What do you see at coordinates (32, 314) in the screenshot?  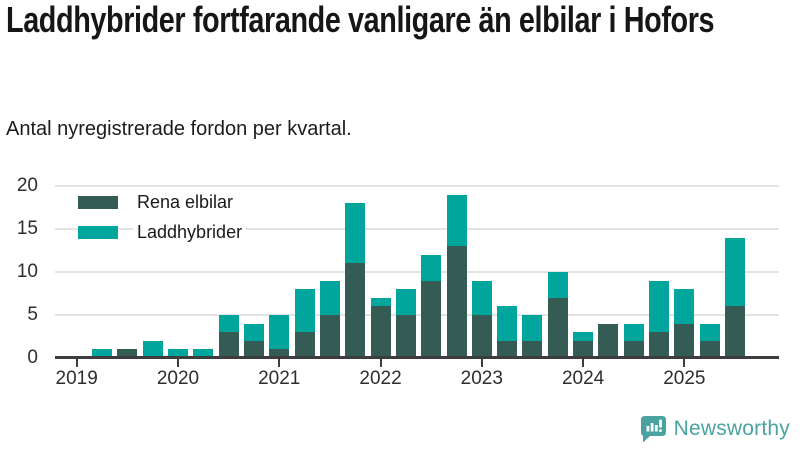 I see `y-tick-label: 5` at bounding box center [32, 314].